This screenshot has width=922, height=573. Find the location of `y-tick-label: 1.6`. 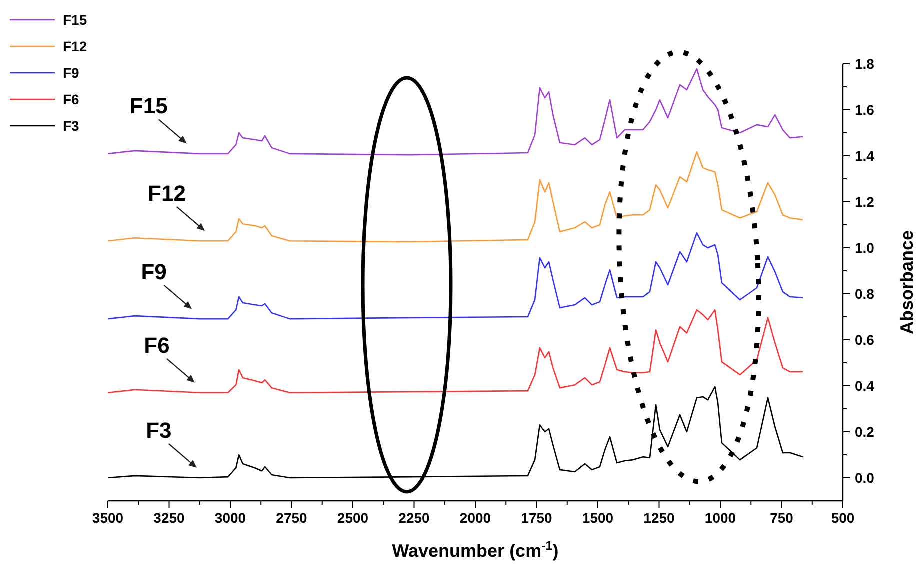

y-tick-label: 1.6 is located at coordinates (865, 110).